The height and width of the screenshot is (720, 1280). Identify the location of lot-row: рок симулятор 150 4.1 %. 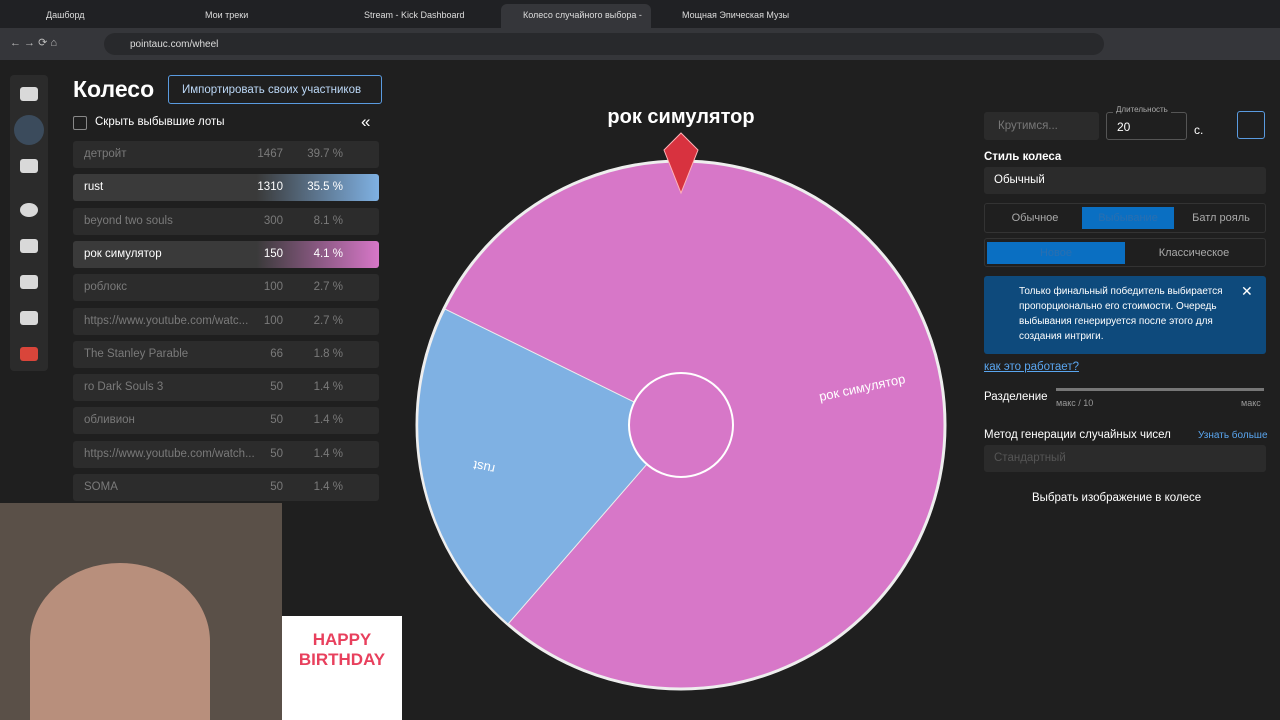
(226, 254).